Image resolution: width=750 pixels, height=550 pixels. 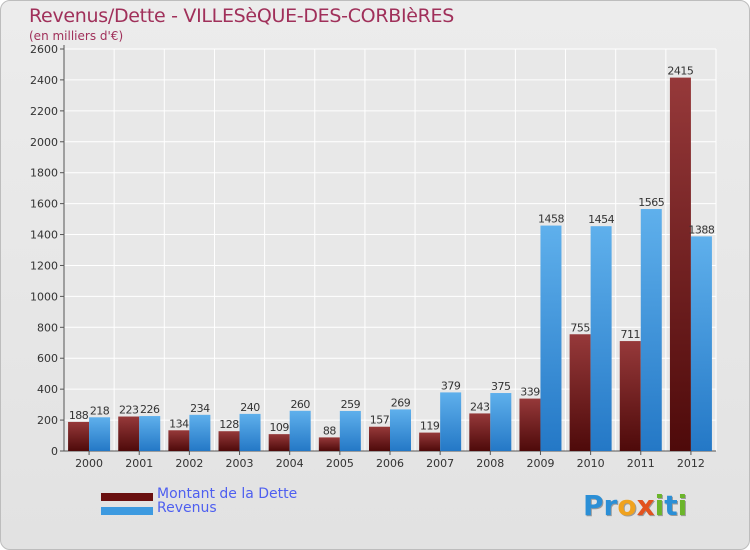 What do you see at coordinates (47, 327) in the screenshot?
I see `y-tick-label: 800` at bounding box center [47, 327].